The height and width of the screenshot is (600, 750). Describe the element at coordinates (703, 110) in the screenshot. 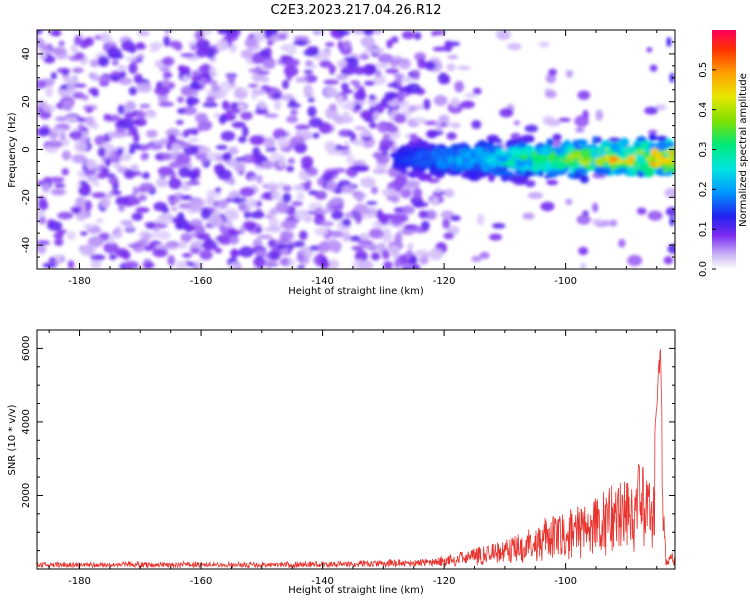

I see `colorbar-tick-label: 0.4` at that location.